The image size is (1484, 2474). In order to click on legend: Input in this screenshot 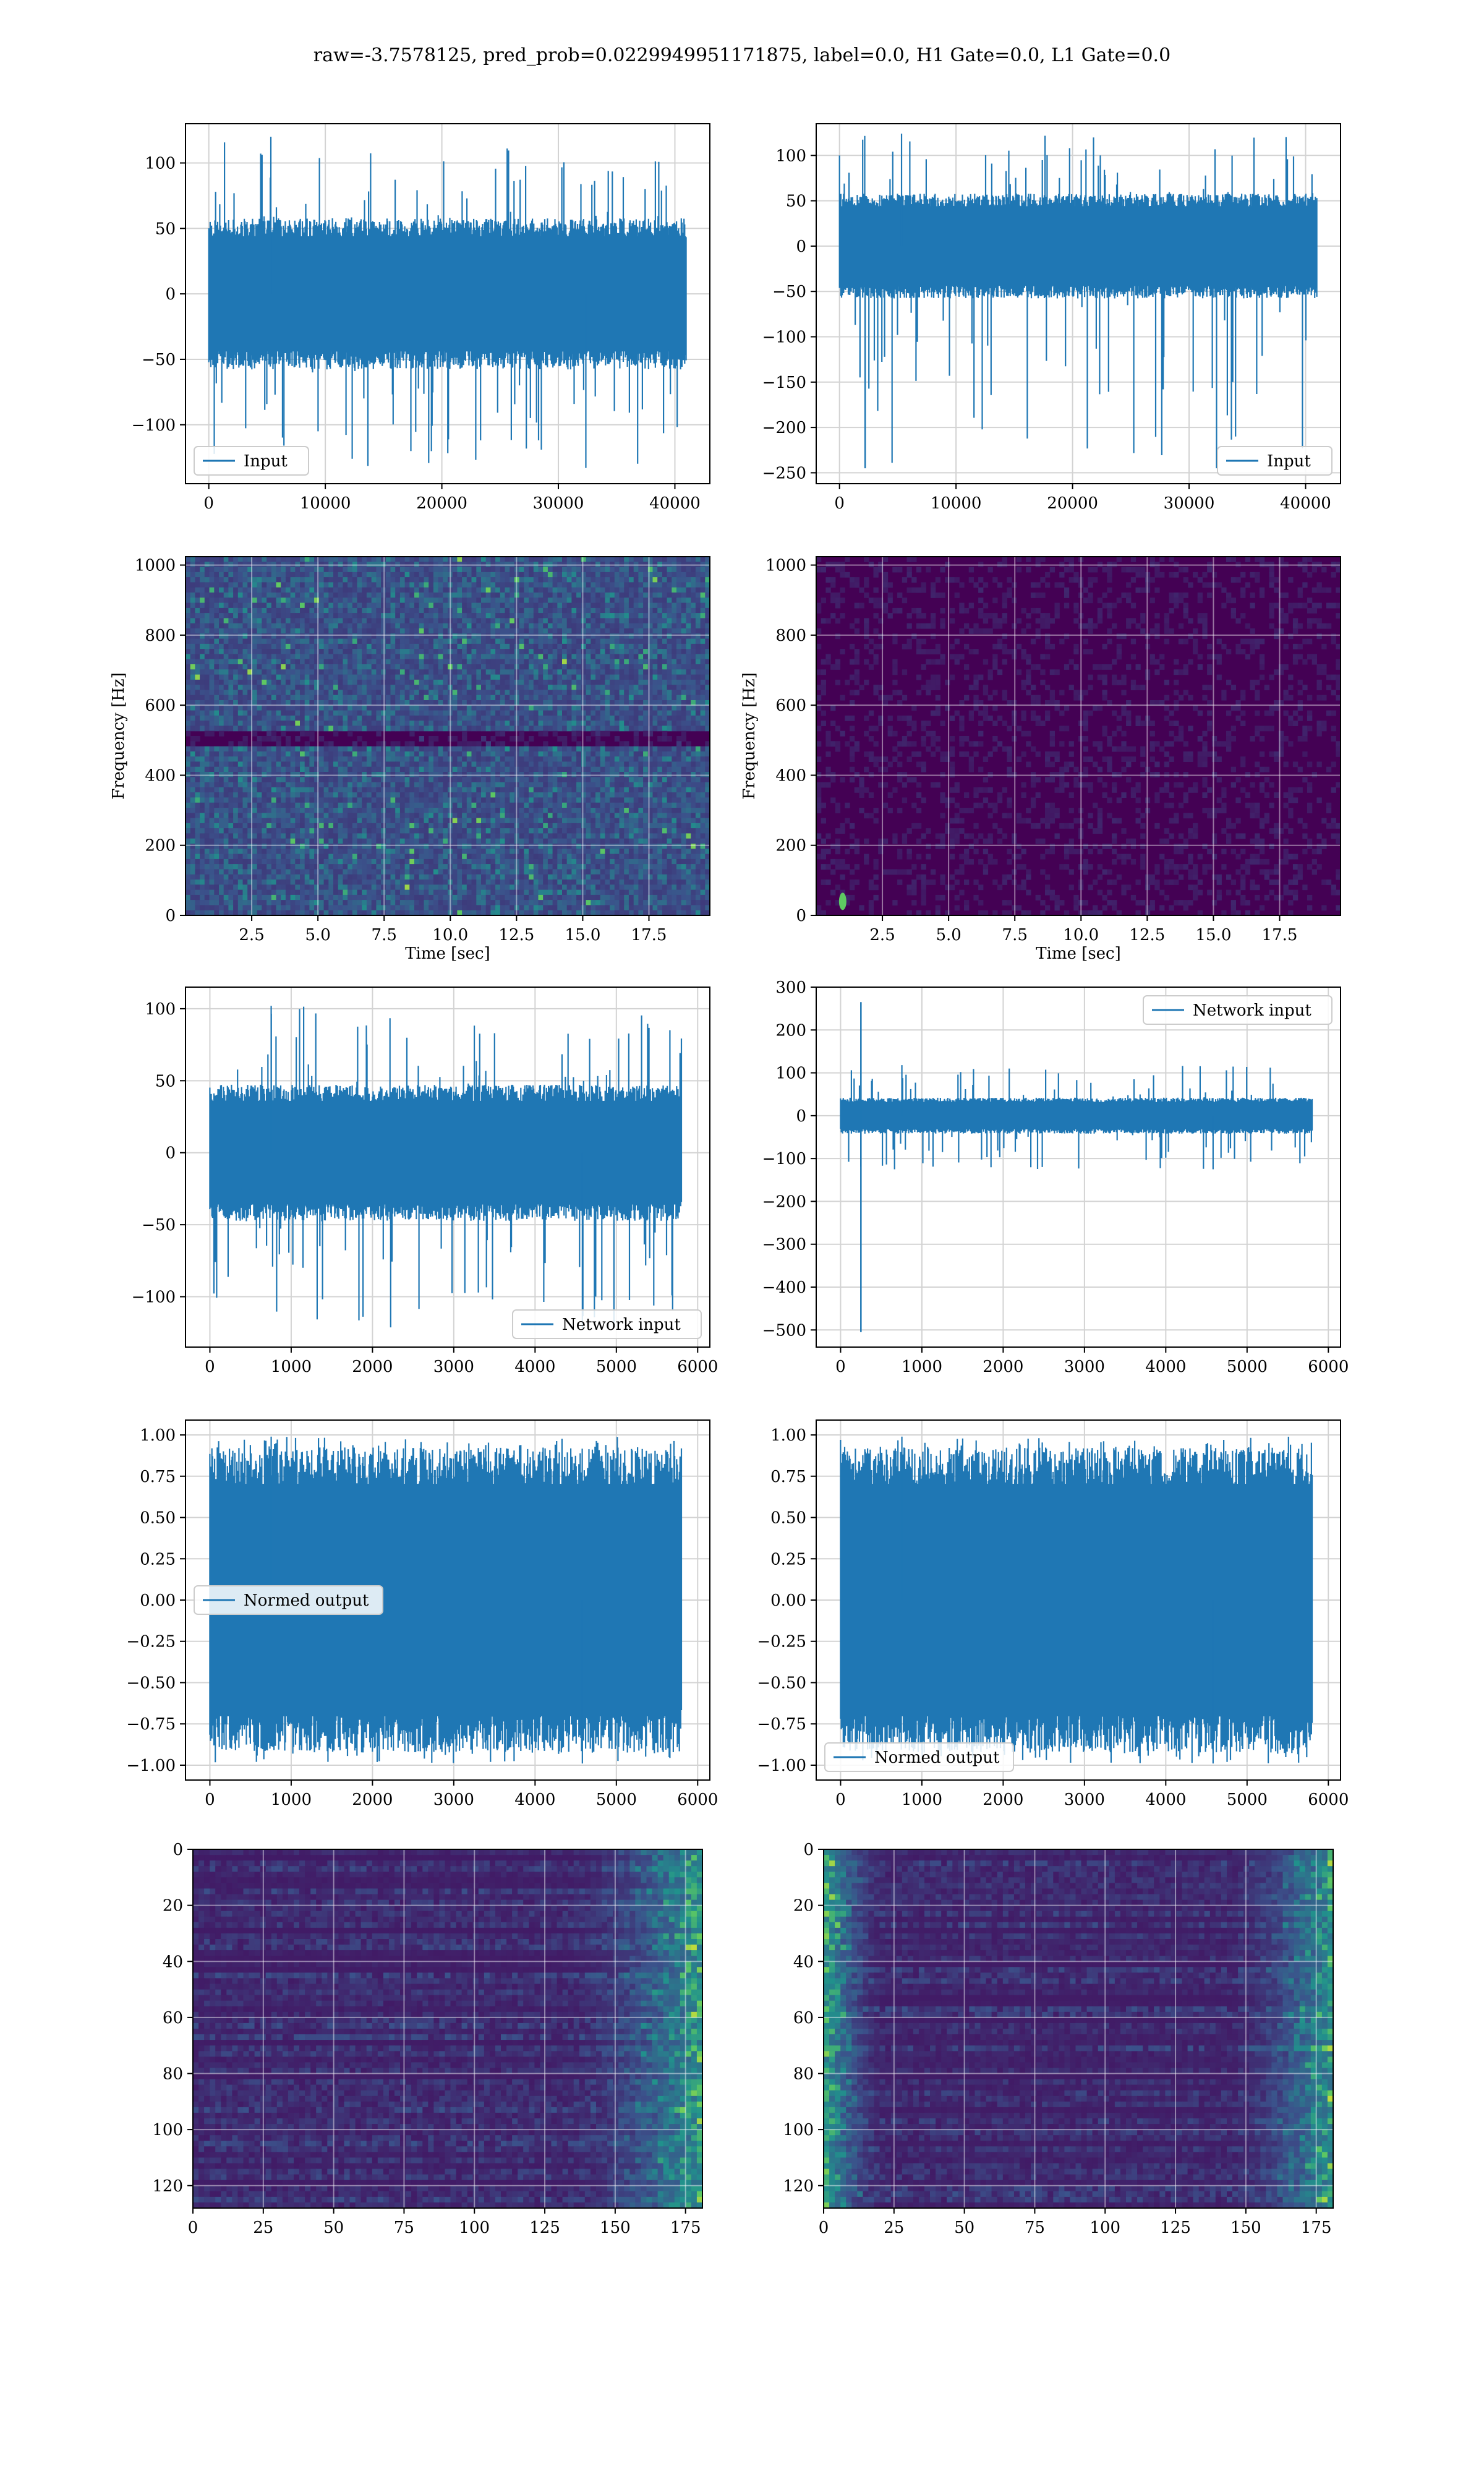, I will do `click(1275, 461)`.